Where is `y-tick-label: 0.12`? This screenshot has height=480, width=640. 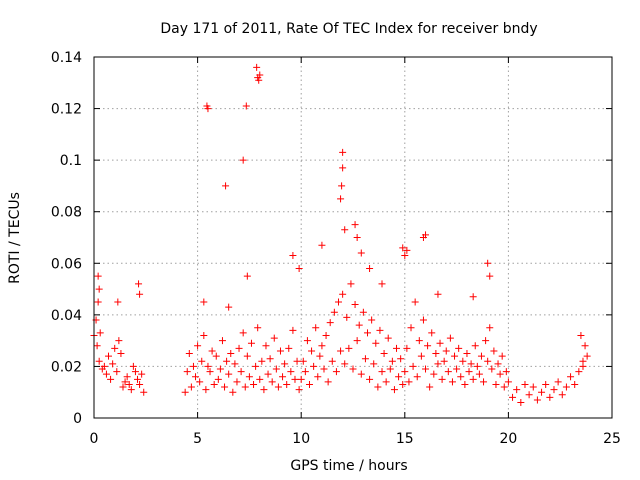 y-tick-label: 0.12 is located at coordinates (66, 110).